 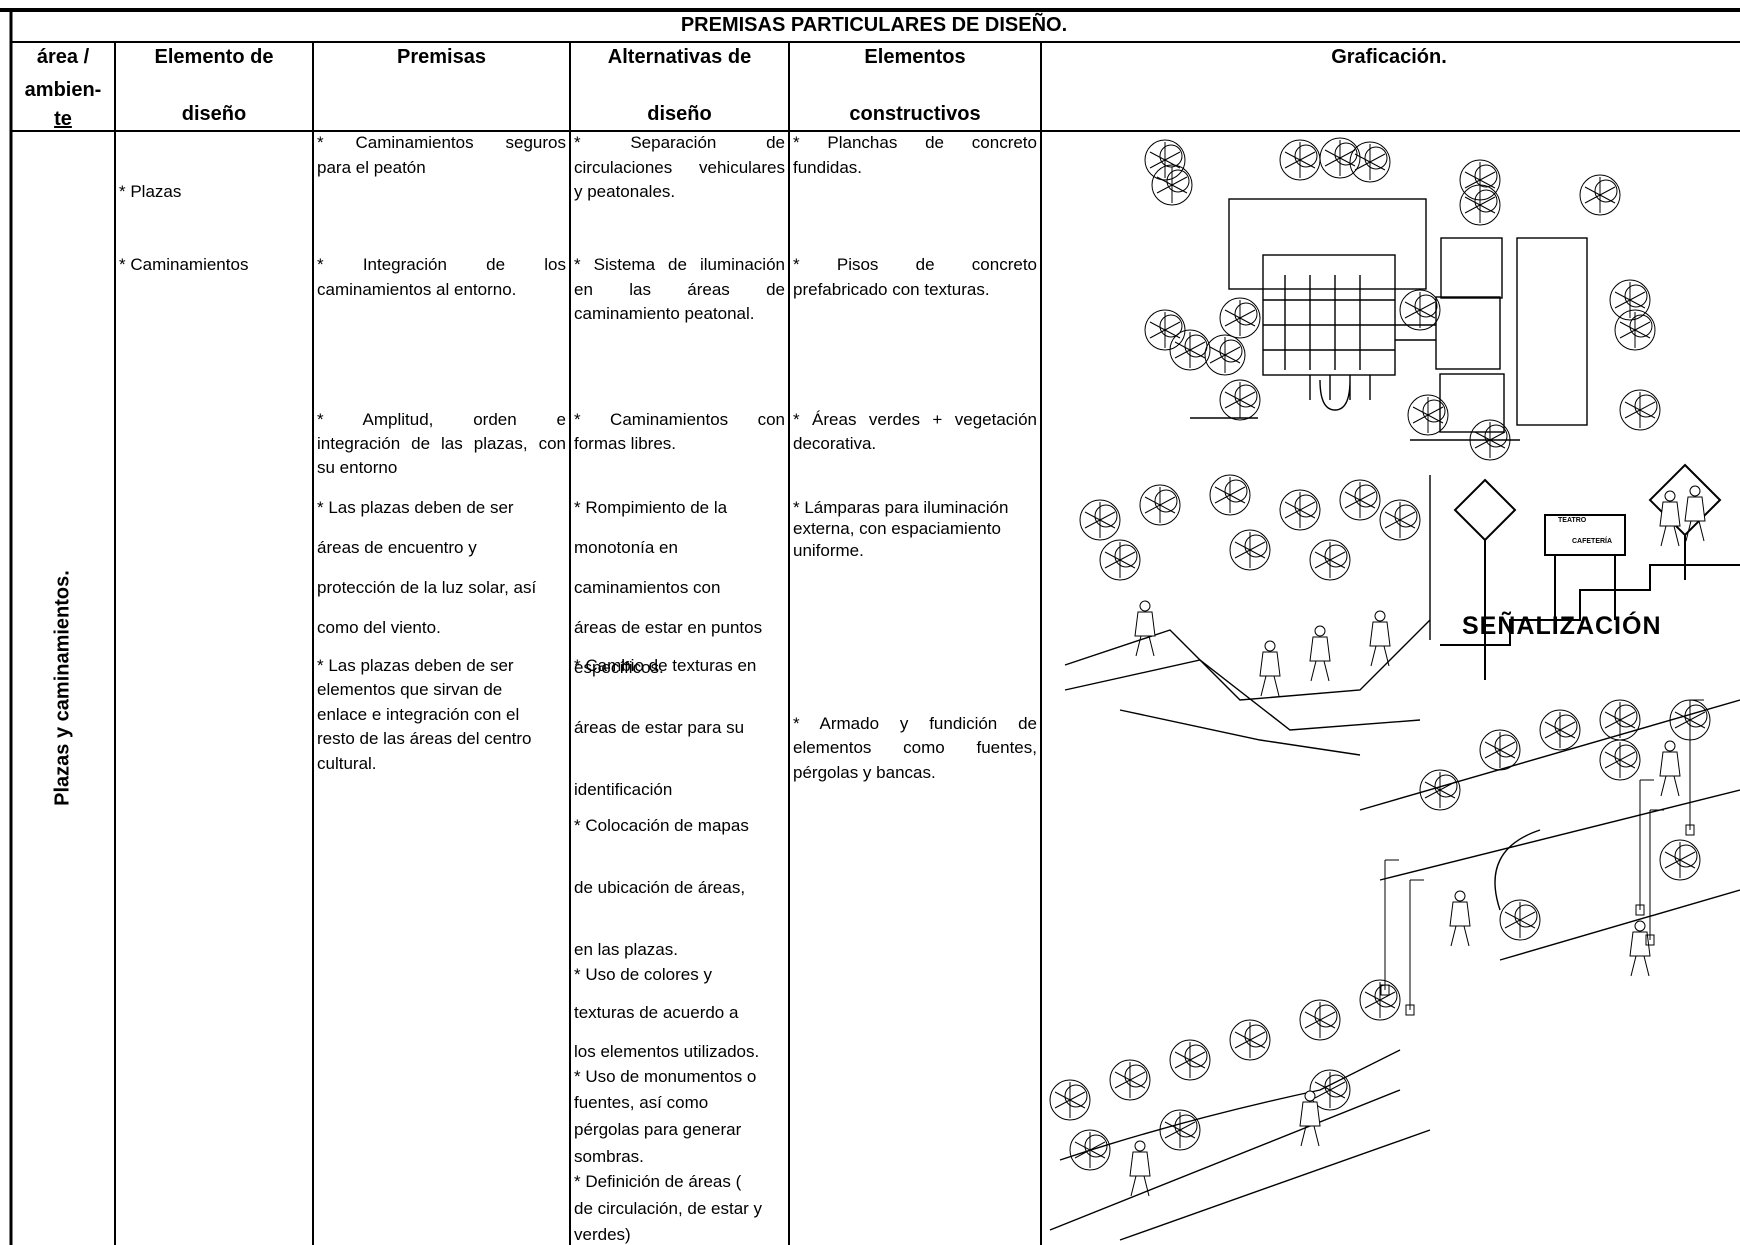 I want to click on paragraph-line: prefabricado con texturas., so click(x=891, y=289).